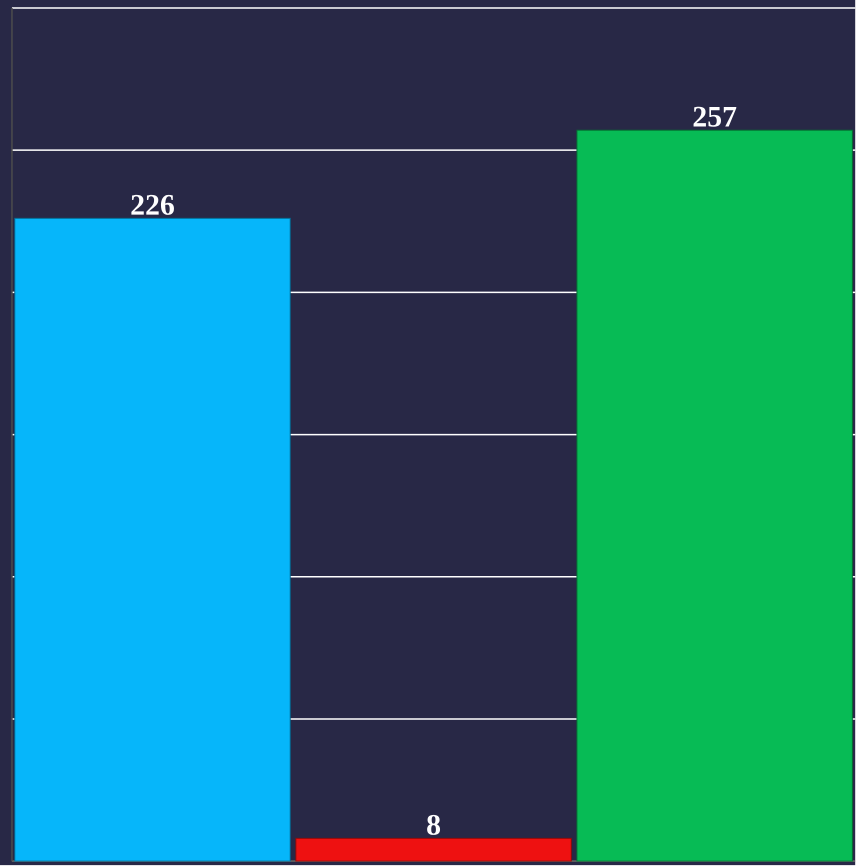 Image resolution: width=859 pixels, height=868 pixels. What do you see at coordinates (715, 116) in the screenshot?
I see `data-label: 257` at bounding box center [715, 116].